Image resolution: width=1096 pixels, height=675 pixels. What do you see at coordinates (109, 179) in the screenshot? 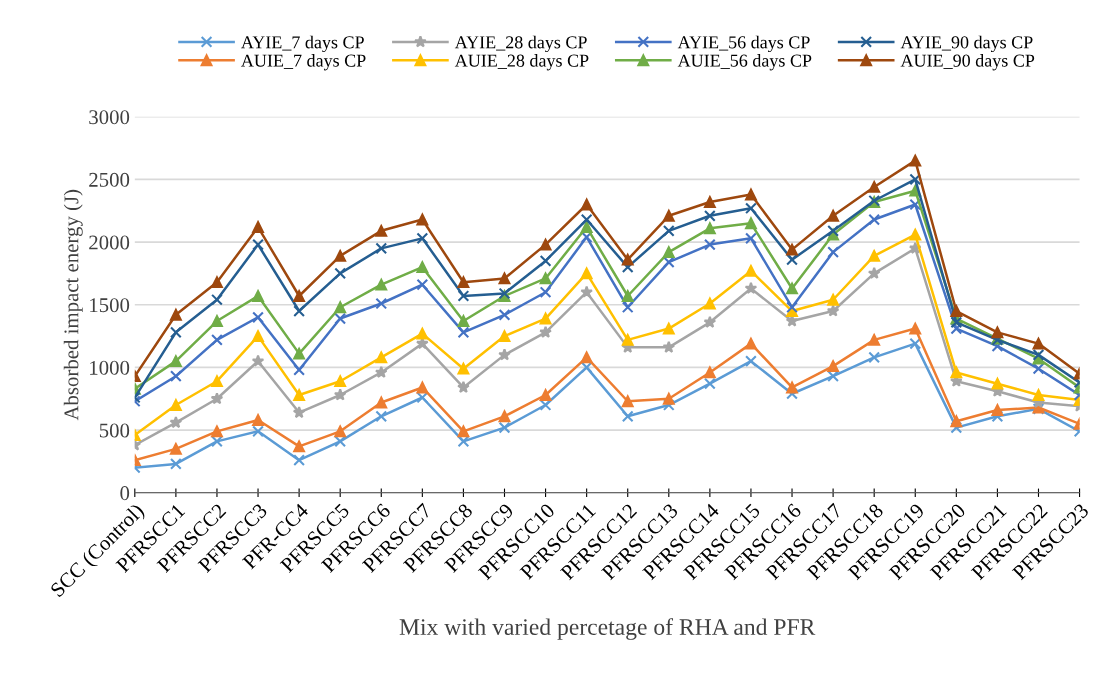
I see `y-tick-label: 2500` at bounding box center [109, 179].